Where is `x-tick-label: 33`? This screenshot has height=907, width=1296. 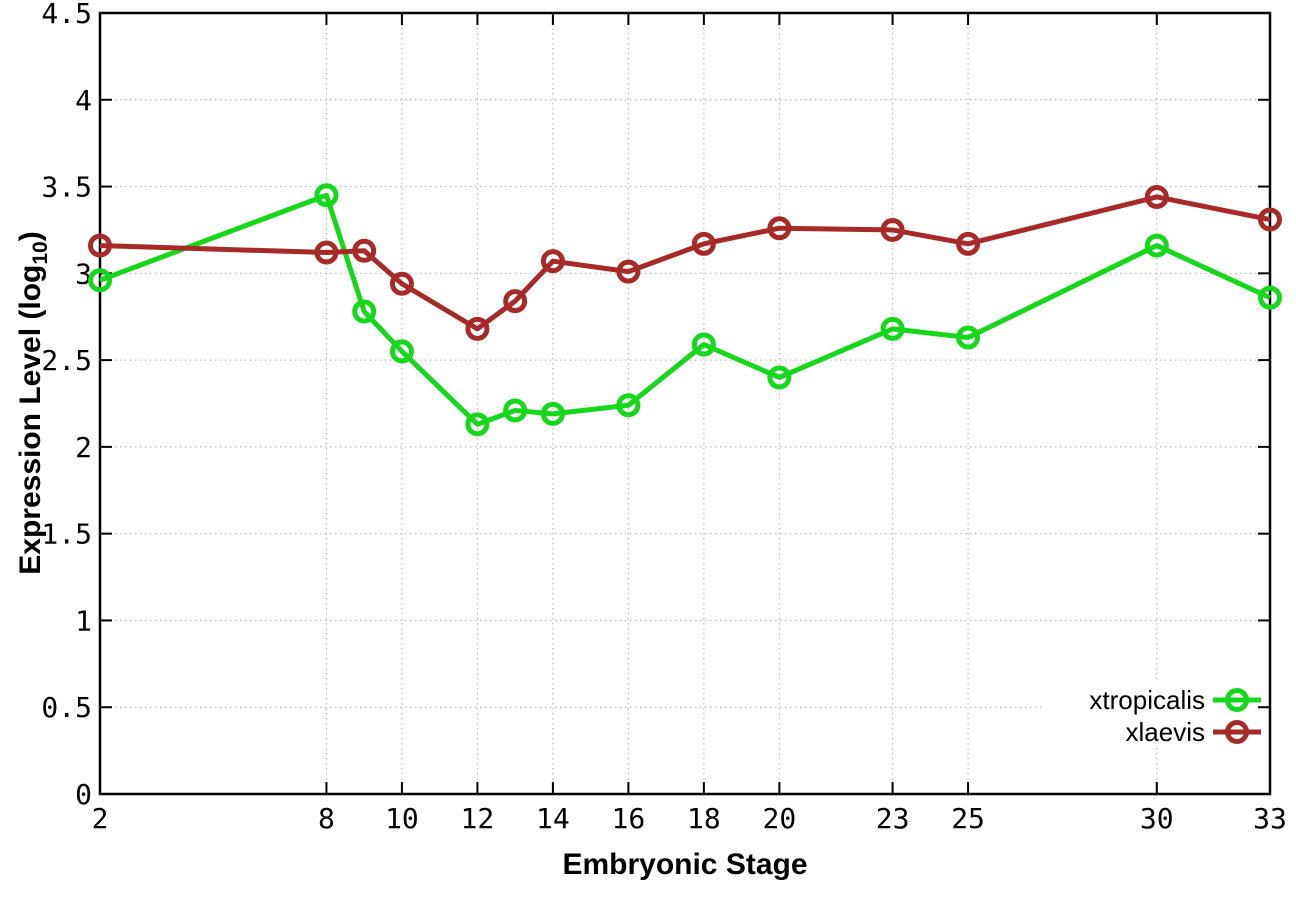
x-tick-label: 33 is located at coordinates (1270, 818).